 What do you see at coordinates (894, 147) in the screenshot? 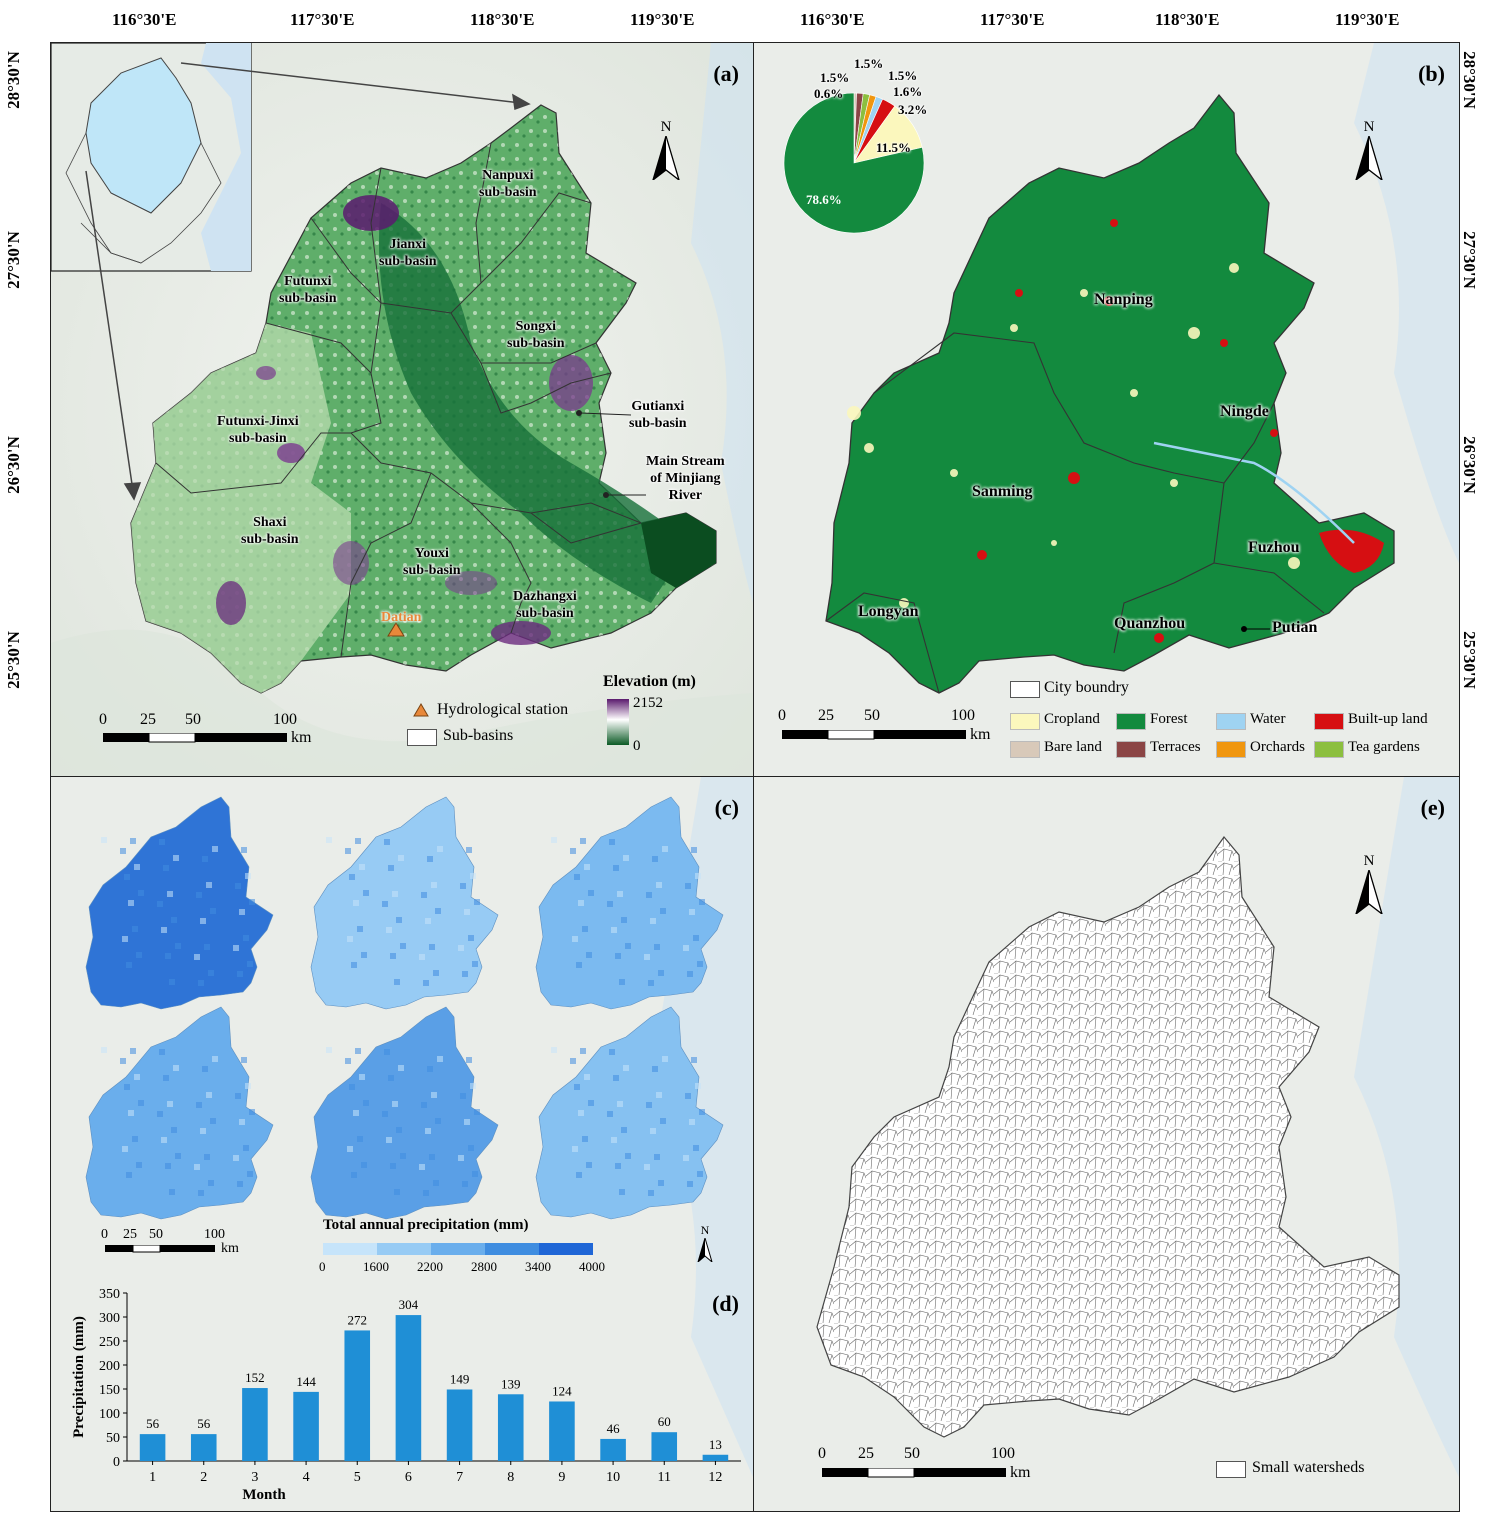
I see `pie-label-cropland: 11.5%` at bounding box center [894, 147].